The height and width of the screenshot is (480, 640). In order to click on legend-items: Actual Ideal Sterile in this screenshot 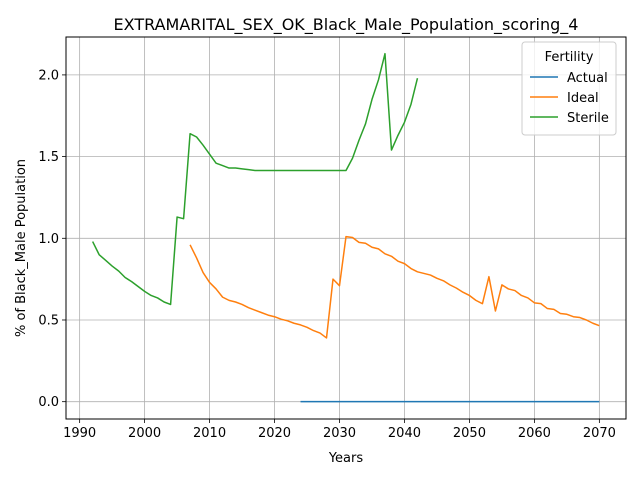, I will do `click(569, 98)`.